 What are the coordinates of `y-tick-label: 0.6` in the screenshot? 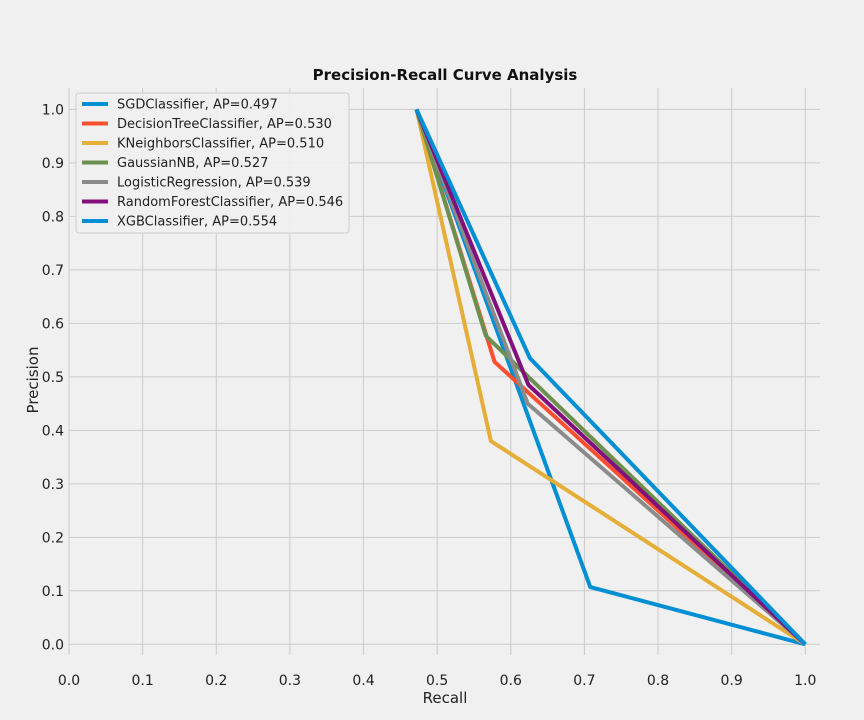 It's located at (53, 324).